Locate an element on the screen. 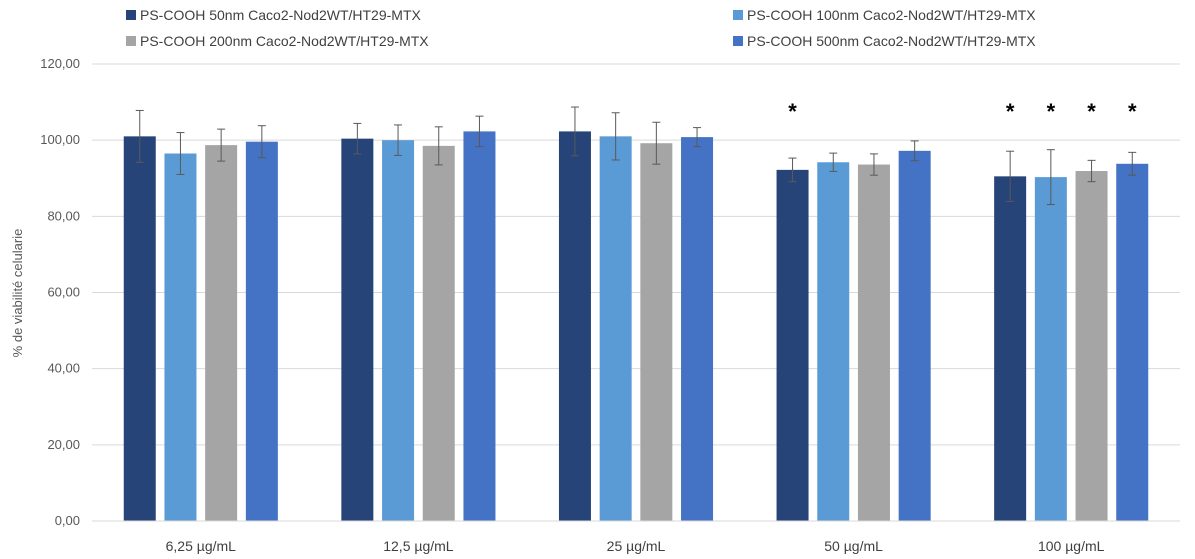 Image resolution: width=1195 pixels, height=559 pixels. y-axis-ticks: 0,00 20,00 40,00 60,00 80,00 100,00 120,00 is located at coordinates (60, 292).